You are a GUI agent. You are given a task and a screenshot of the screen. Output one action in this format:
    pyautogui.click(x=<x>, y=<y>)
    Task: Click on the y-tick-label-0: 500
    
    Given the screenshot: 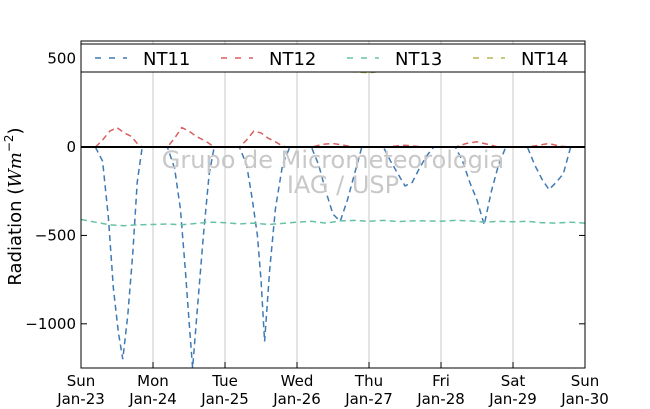 What is the action you would take?
    pyautogui.click(x=61, y=59)
    